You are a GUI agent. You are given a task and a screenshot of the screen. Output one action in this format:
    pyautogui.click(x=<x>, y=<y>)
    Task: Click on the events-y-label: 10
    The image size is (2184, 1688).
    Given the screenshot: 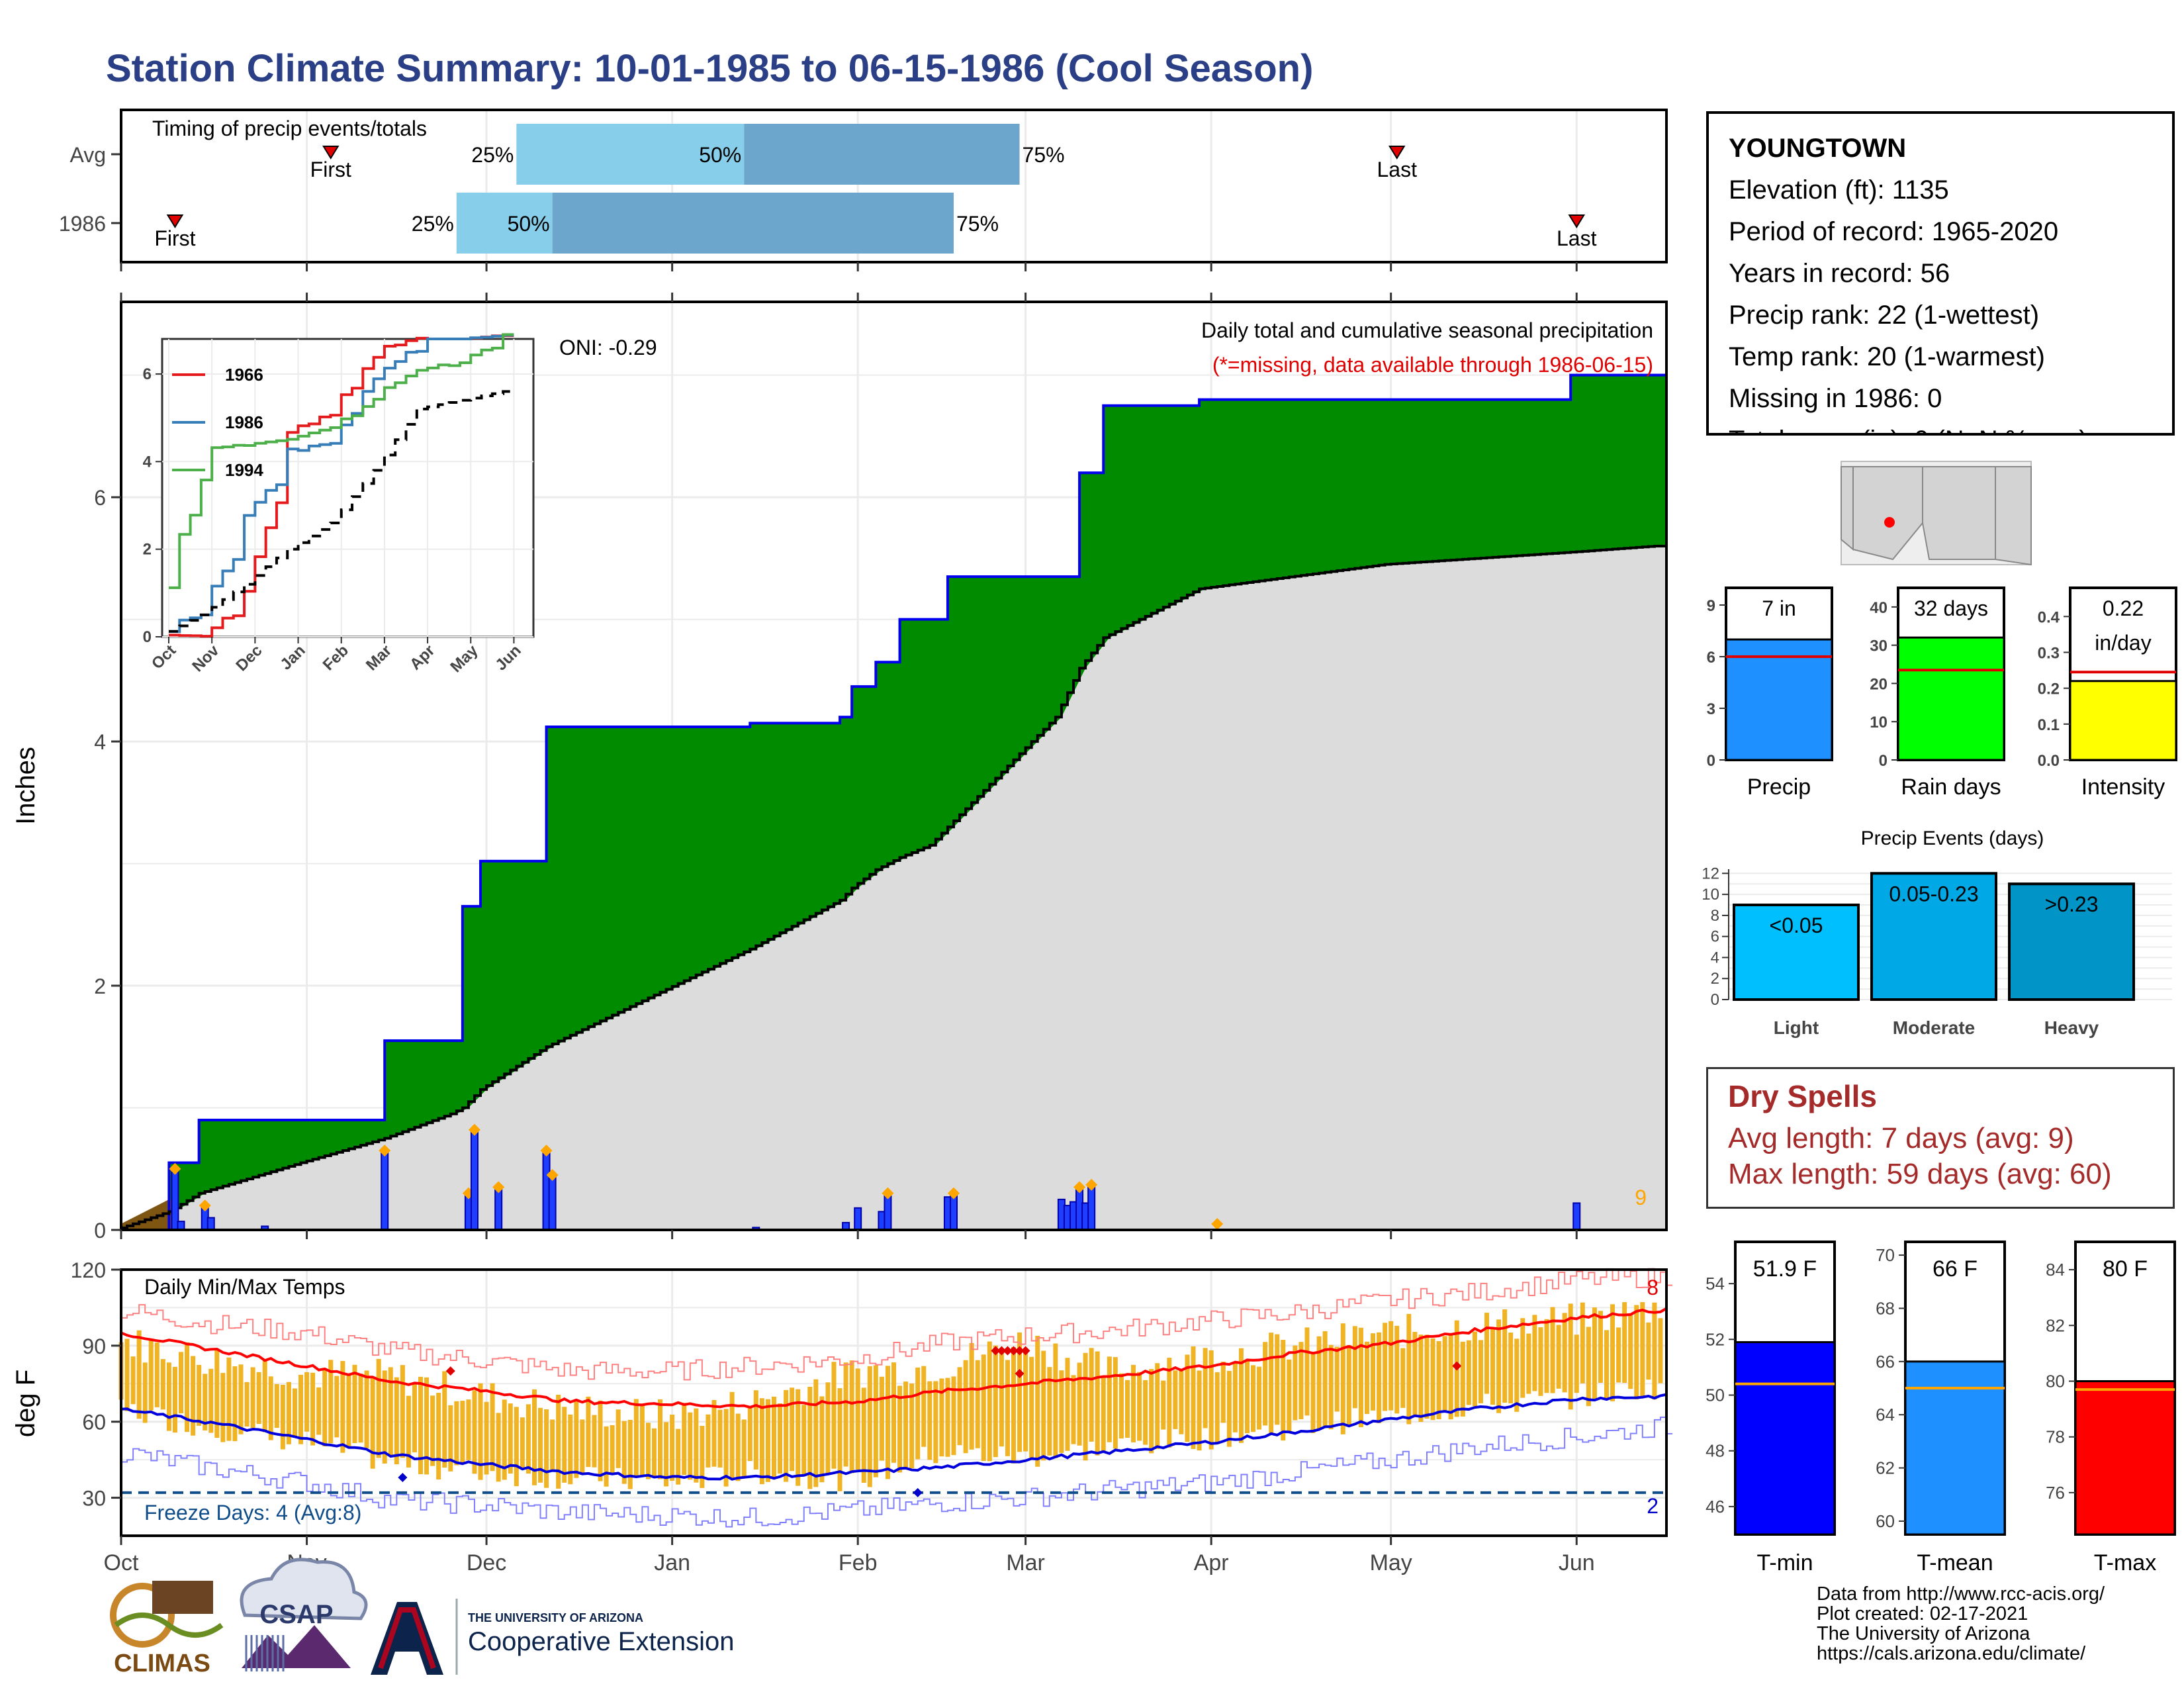 What is the action you would take?
    pyautogui.click(x=1710, y=895)
    